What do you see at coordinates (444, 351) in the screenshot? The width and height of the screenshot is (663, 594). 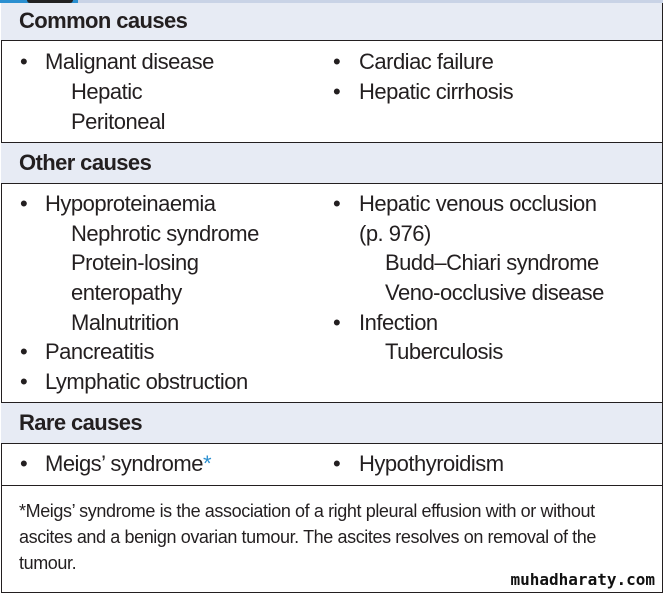 I see `list-subitem: Tuberculosis` at bounding box center [444, 351].